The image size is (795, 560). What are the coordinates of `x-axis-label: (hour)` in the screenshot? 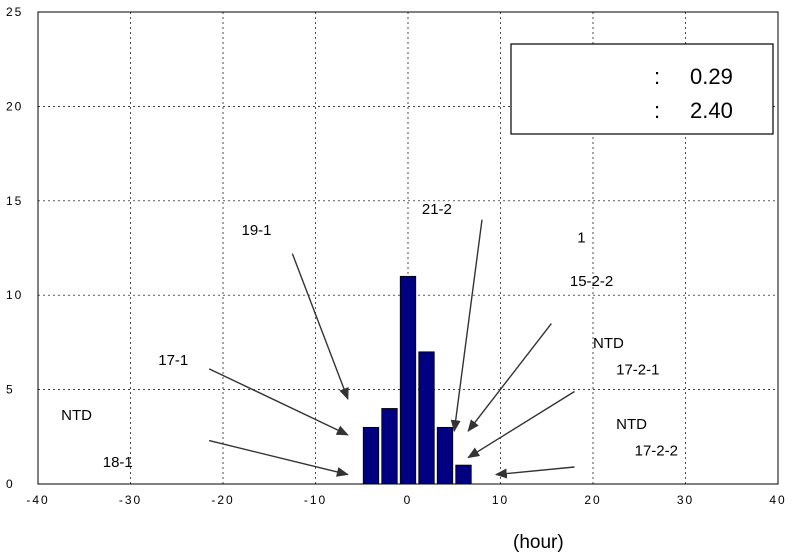 It's located at (538, 542).